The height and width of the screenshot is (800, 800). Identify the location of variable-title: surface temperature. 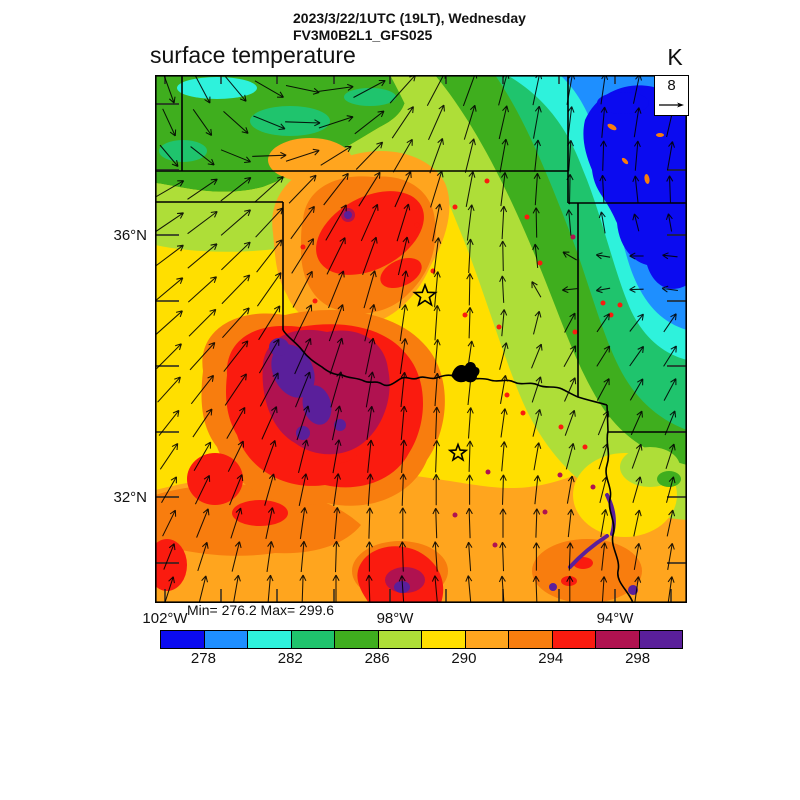
(253, 55).